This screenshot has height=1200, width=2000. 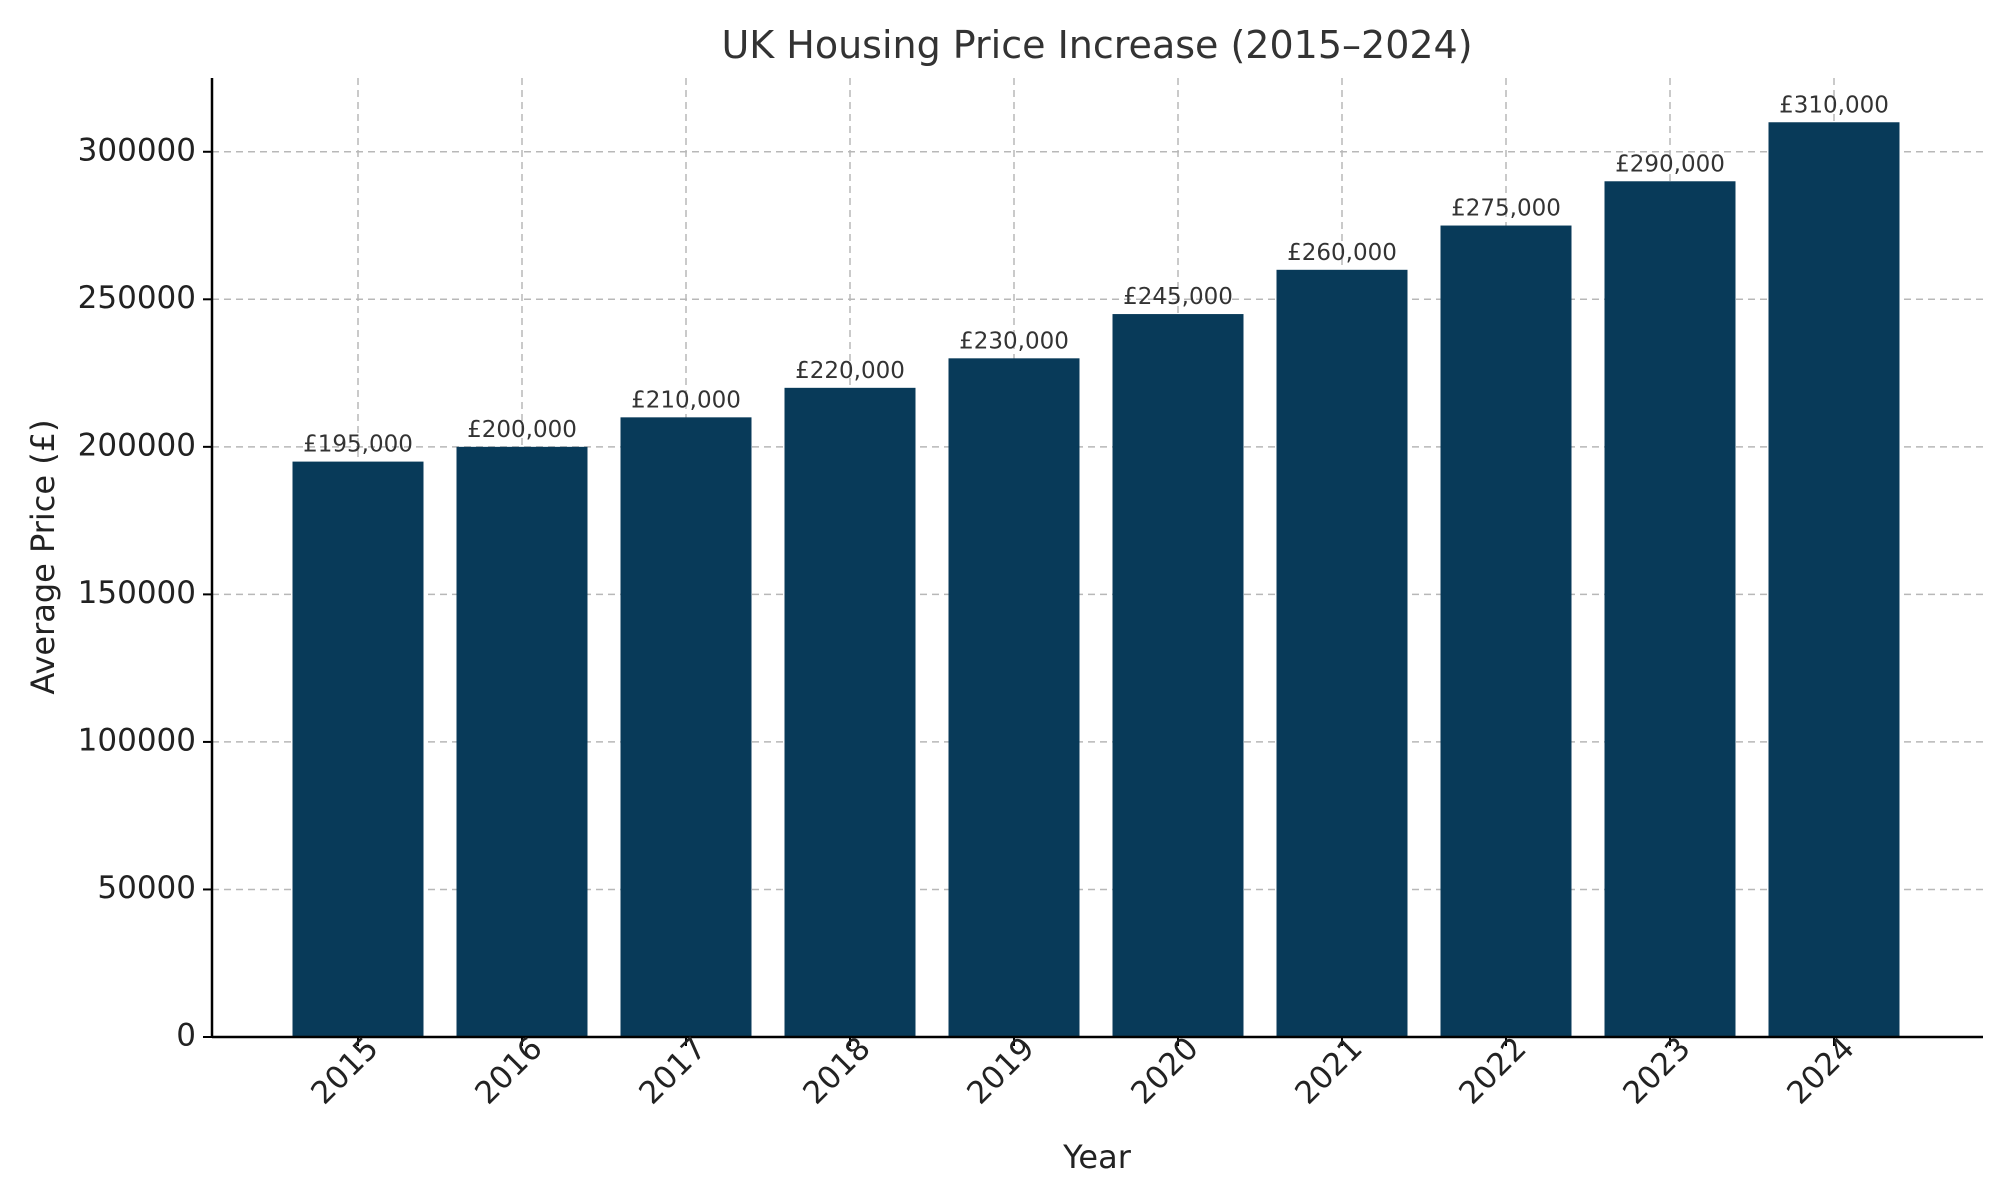 I want to click on y-axis-ticks: 0 50000 100000 150000 200000 250000 300000, so click(x=145, y=593).